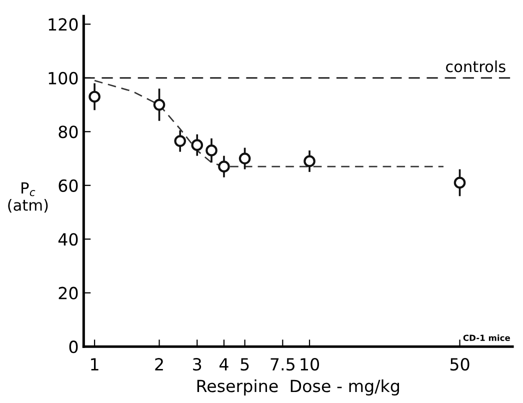 The width and height of the screenshot is (523, 403). Describe the element at coordinates (68, 185) in the screenshot. I see `y-tick-label: 60` at that location.